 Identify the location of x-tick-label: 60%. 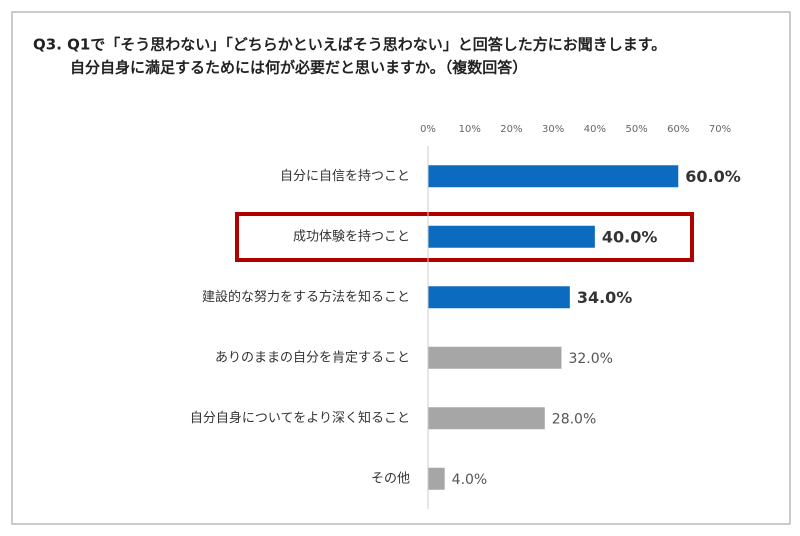
(678, 129).